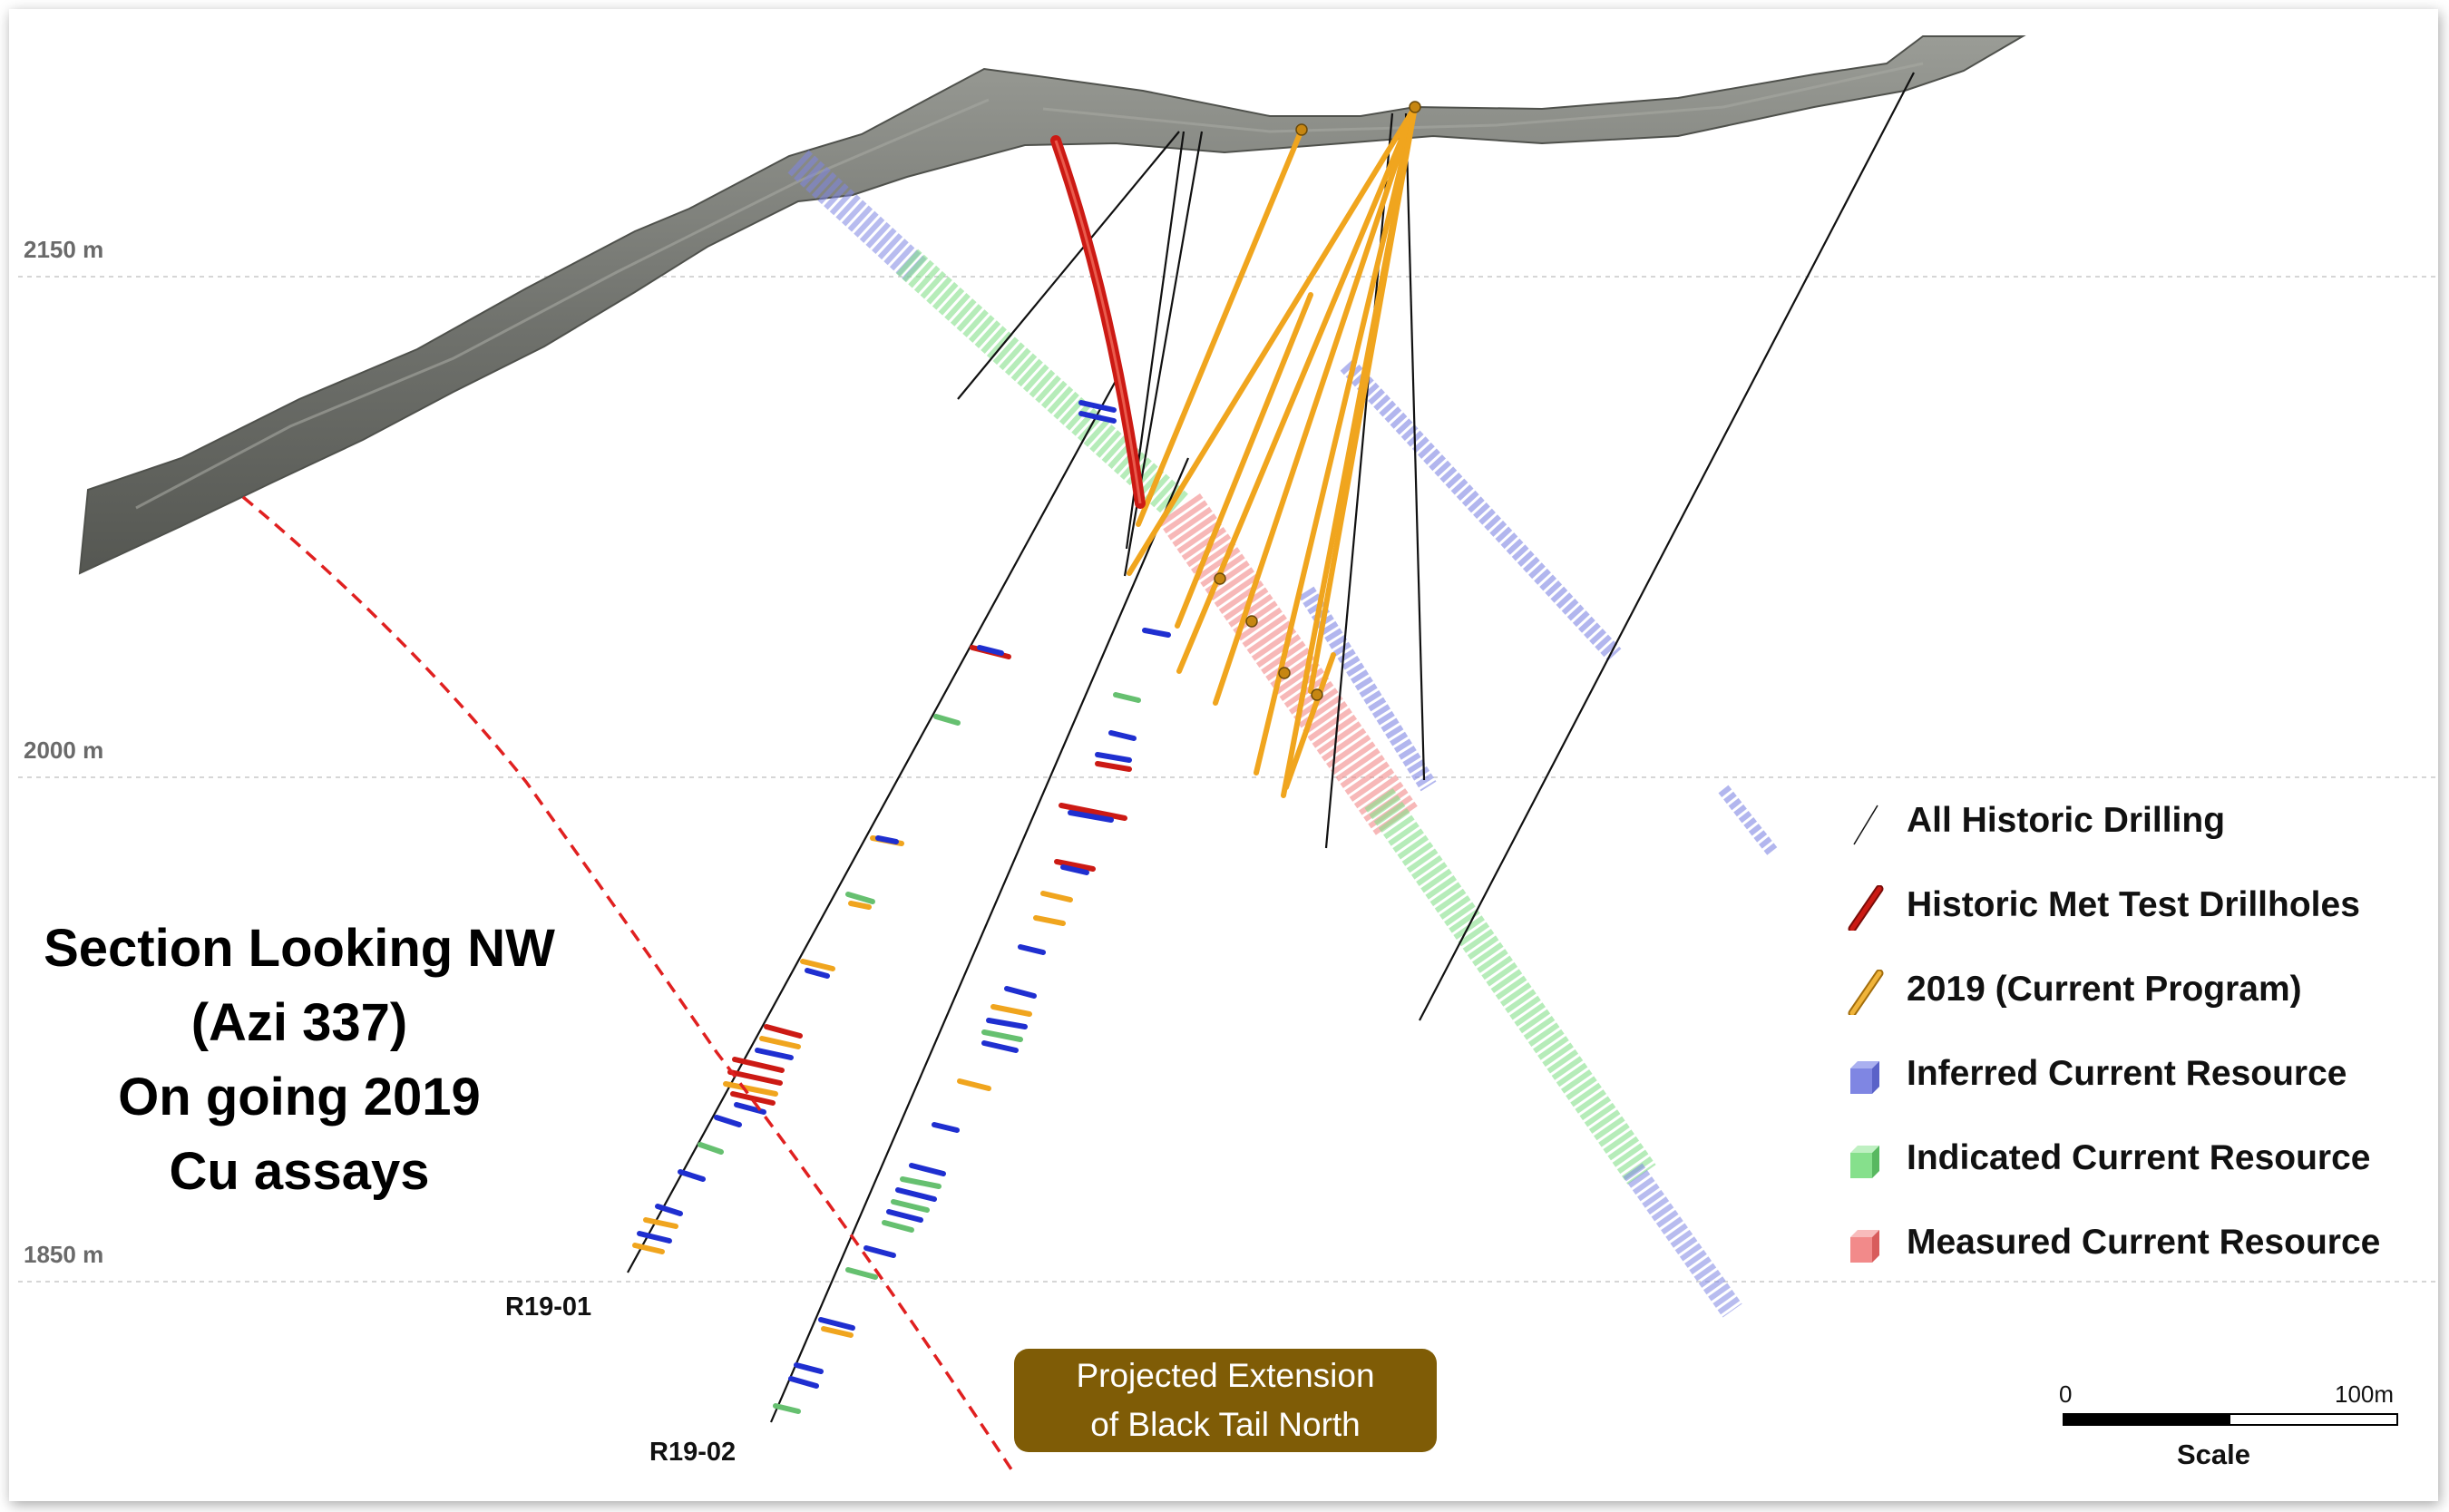 This screenshot has height=1512, width=2449. I want to click on section-title-line: (Azi 337), so click(299, 1022).